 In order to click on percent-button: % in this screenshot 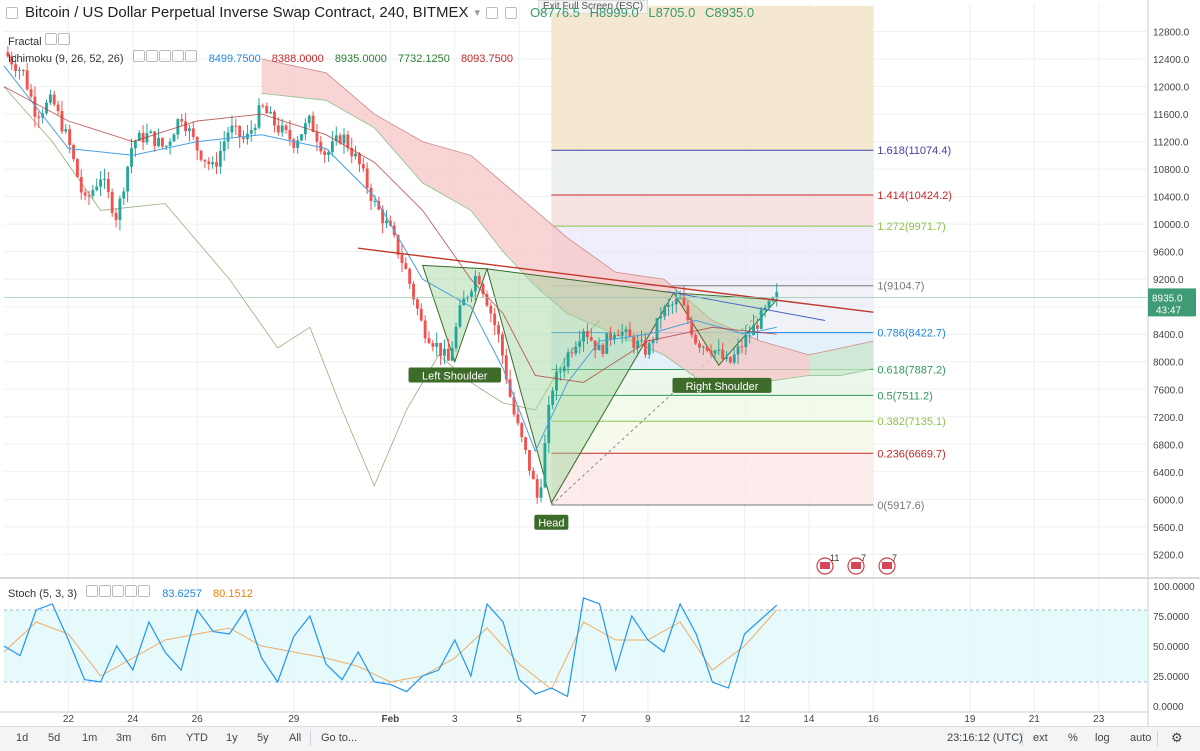, I will do `click(1073, 738)`.